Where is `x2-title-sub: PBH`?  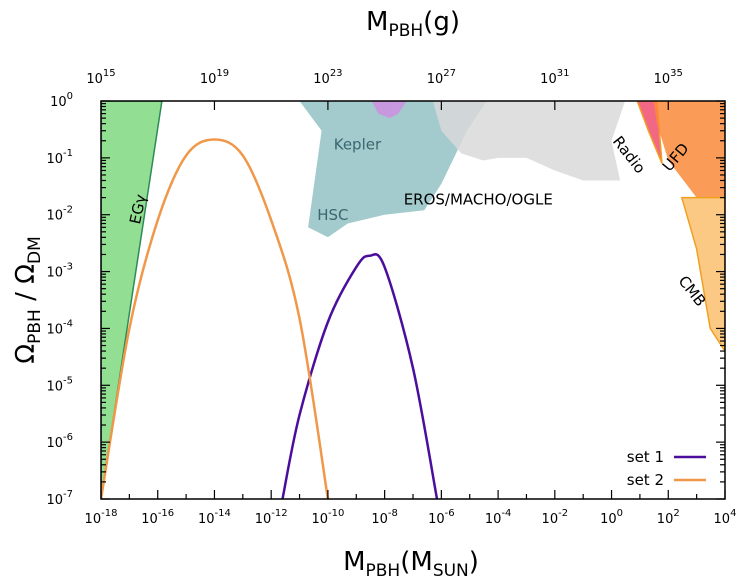 x2-title-sub: PBH is located at coordinates (405, 31).